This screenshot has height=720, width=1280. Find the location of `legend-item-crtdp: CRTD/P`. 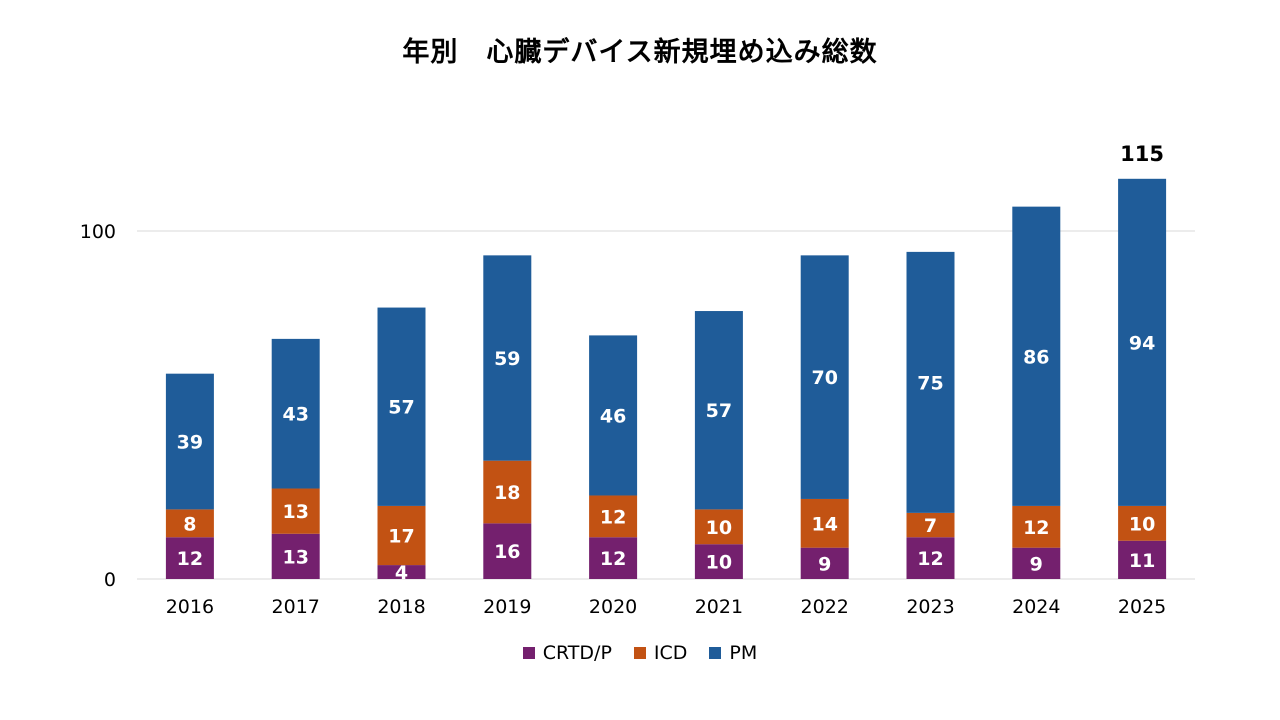

legend-item-crtdp: CRTD/P is located at coordinates (567, 653).